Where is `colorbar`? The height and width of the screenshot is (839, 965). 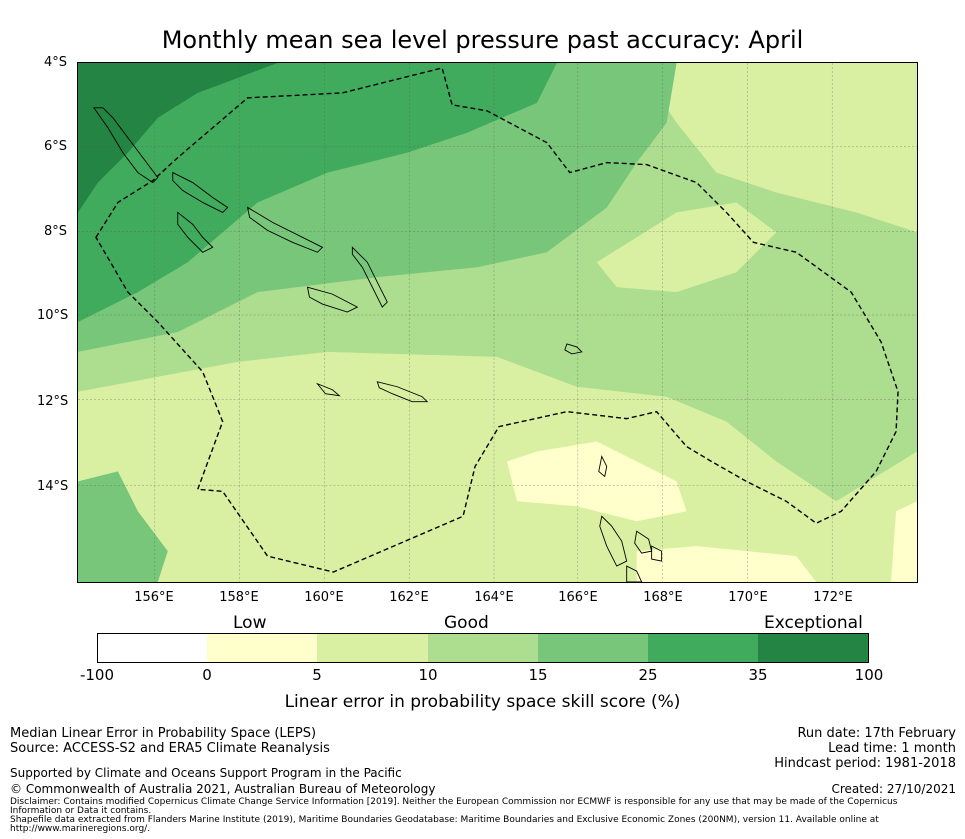 colorbar is located at coordinates (483, 648).